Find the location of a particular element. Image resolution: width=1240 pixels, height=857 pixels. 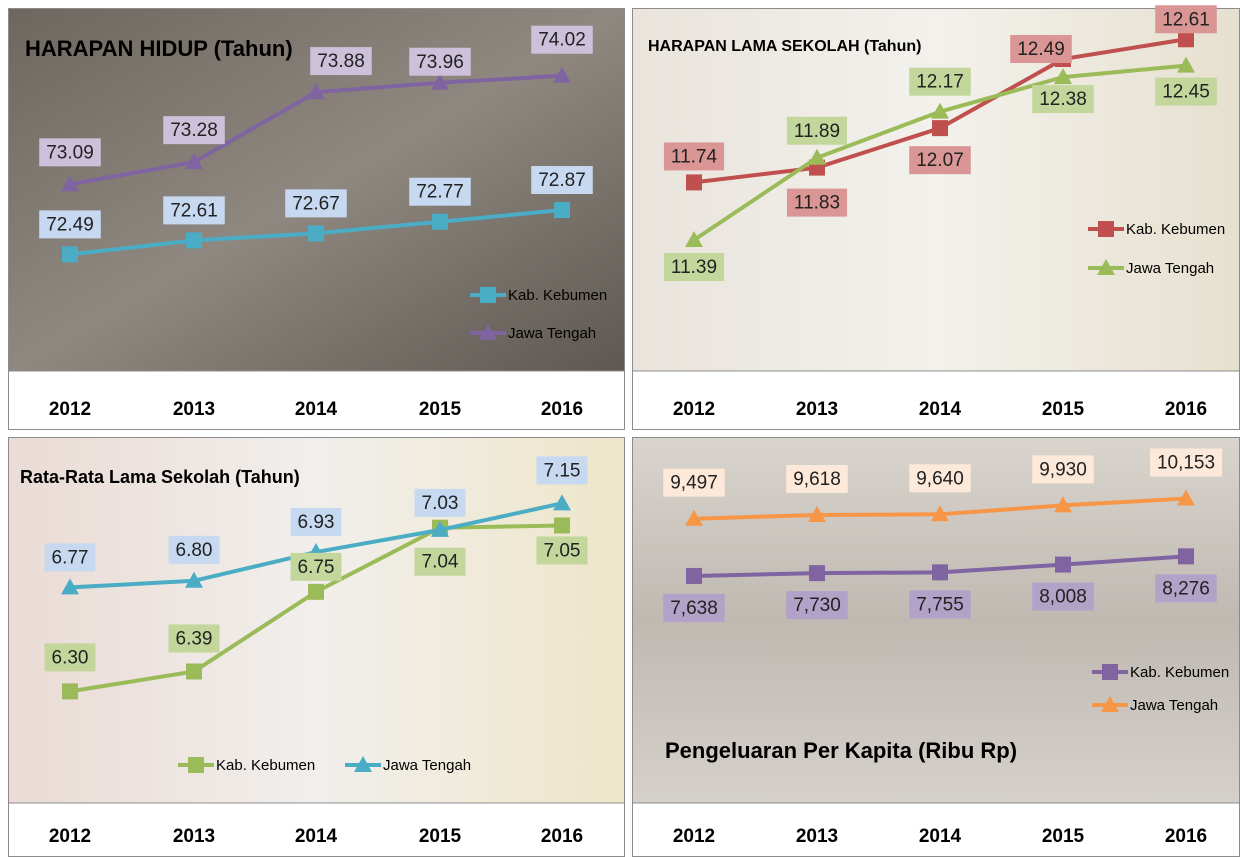

data-label: 9,618 is located at coordinates (817, 479).